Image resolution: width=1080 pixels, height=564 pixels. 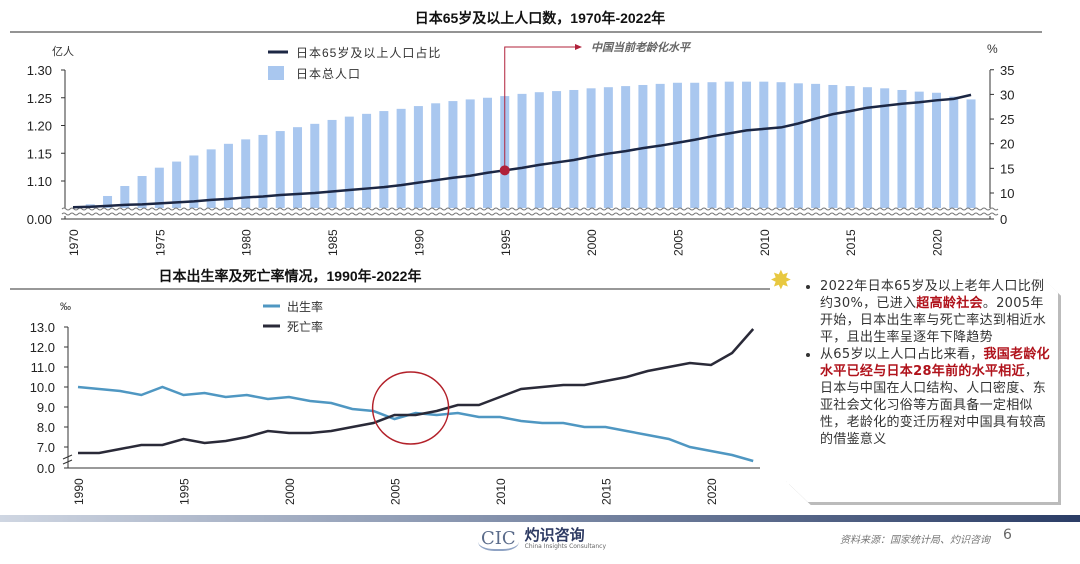 I want to click on chart2-y-tick-label: 8.0, so click(x=46, y=427).